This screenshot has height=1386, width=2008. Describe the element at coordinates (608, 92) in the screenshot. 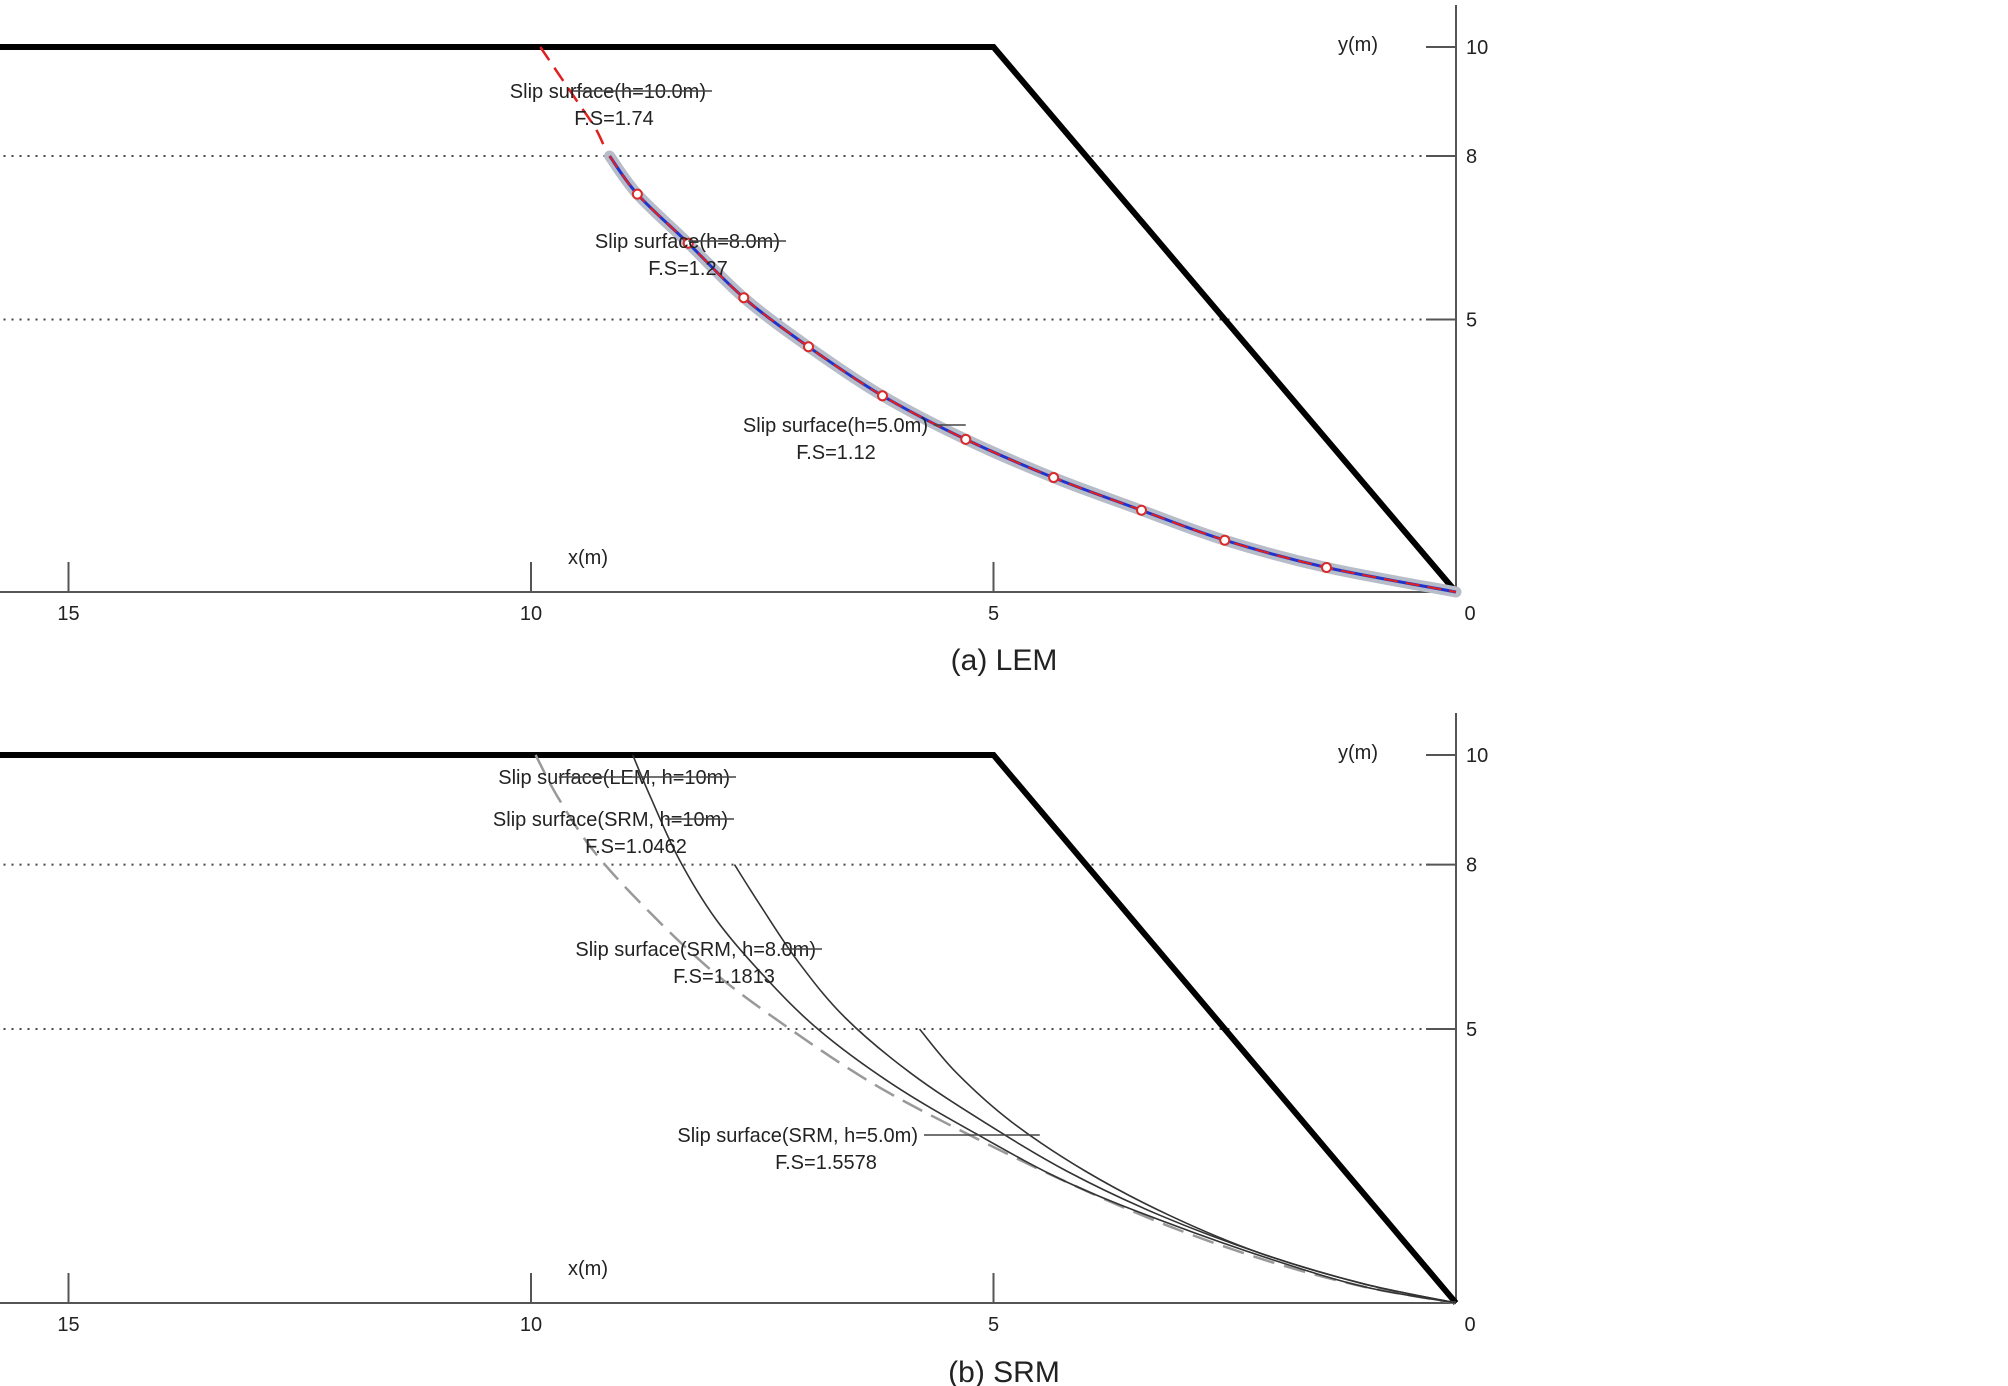

I see `annotation-title: Slip surface(h=10.0m)` at that location.